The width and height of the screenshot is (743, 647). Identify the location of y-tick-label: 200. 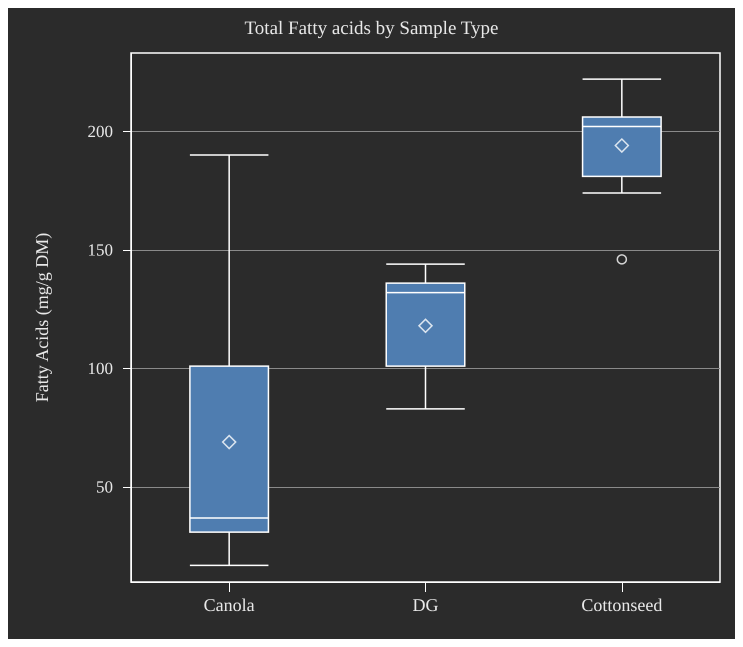
(100, 131).